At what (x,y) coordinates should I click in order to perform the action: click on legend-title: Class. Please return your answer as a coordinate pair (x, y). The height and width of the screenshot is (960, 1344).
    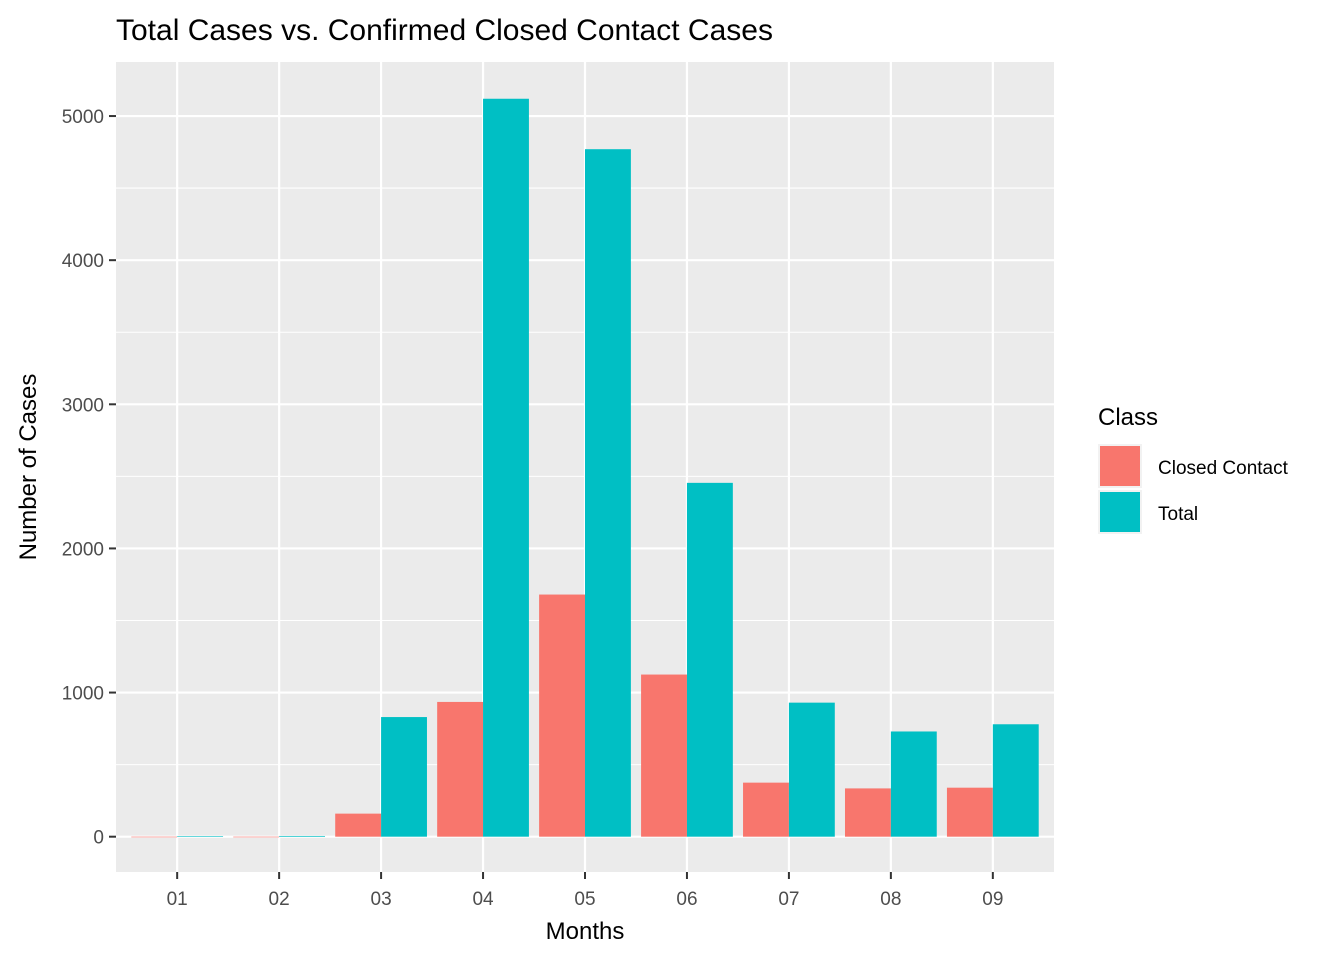
    Looking at the image, I should click on (1128, 417).